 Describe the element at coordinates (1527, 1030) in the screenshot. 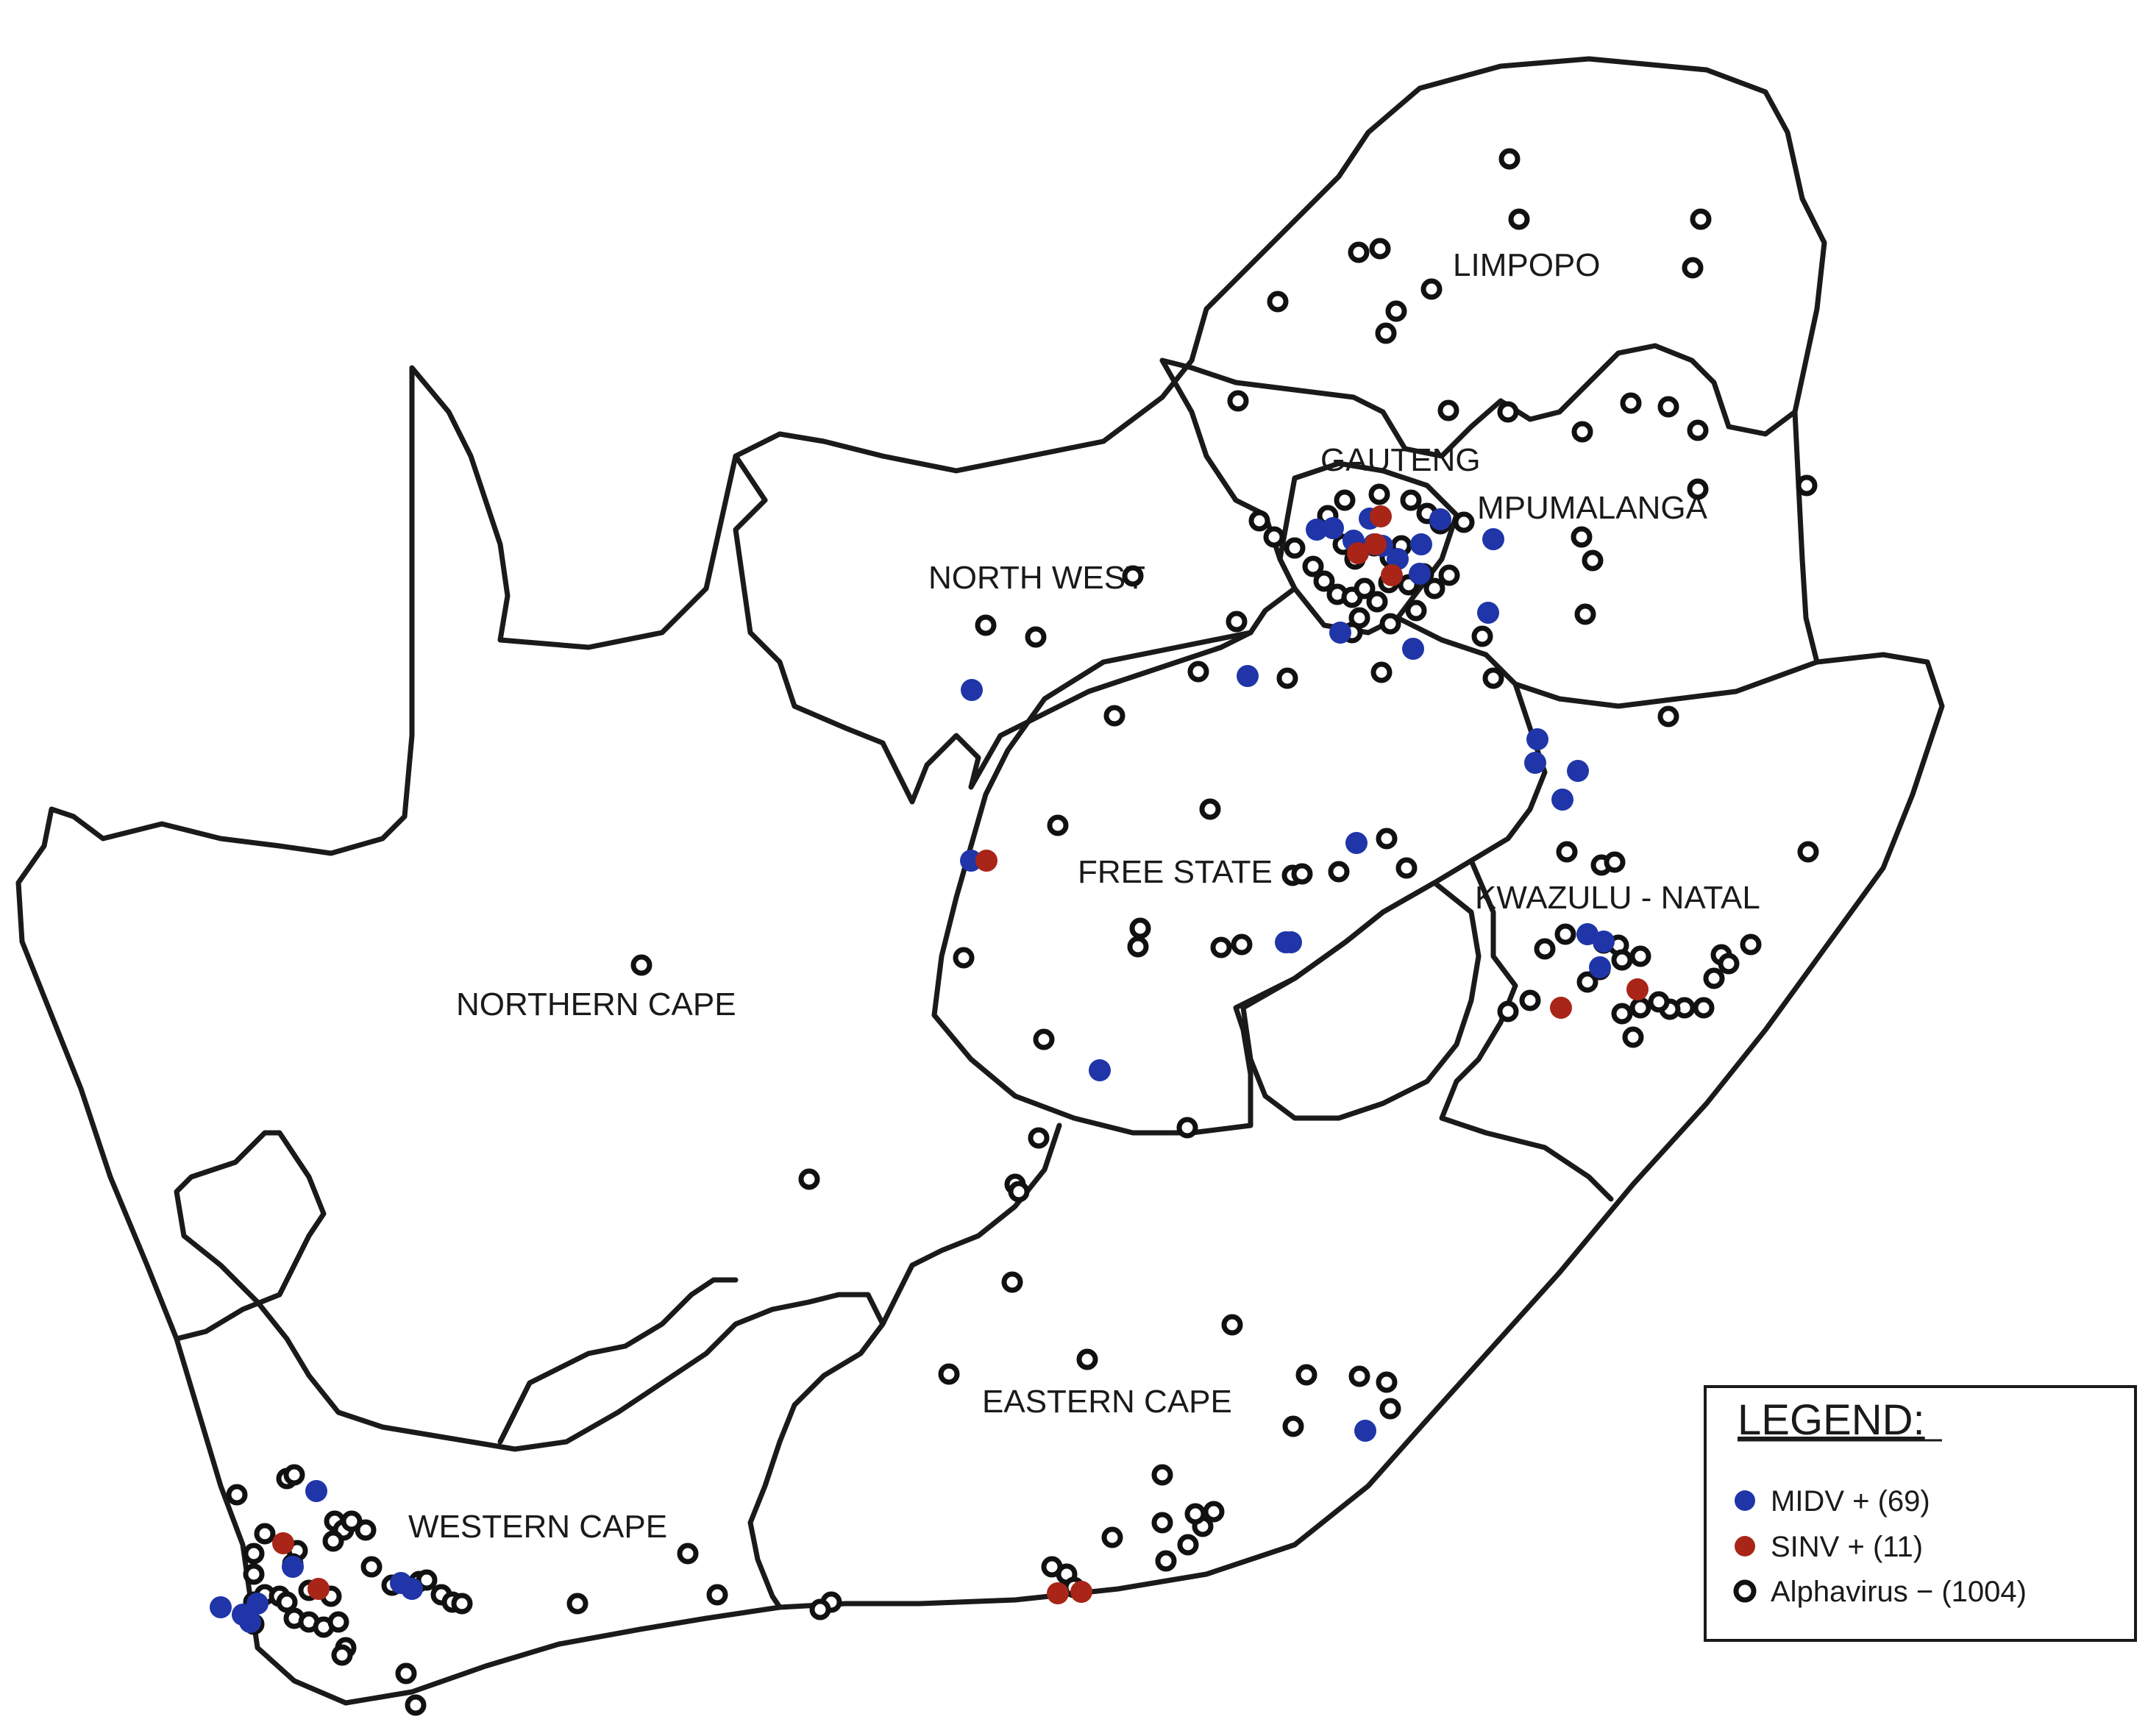

I see `kzn-border` at that location.